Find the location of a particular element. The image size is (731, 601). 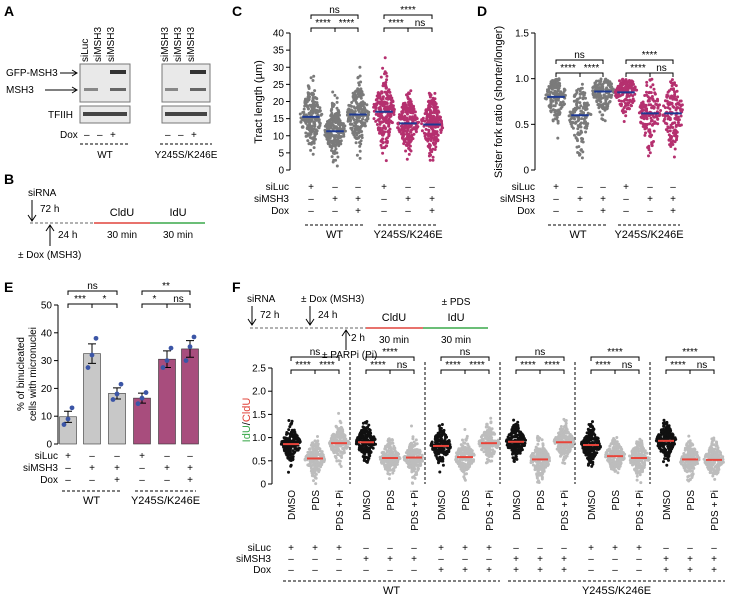

f-y-tick-label: 0 is located at coordinates (263, 485).